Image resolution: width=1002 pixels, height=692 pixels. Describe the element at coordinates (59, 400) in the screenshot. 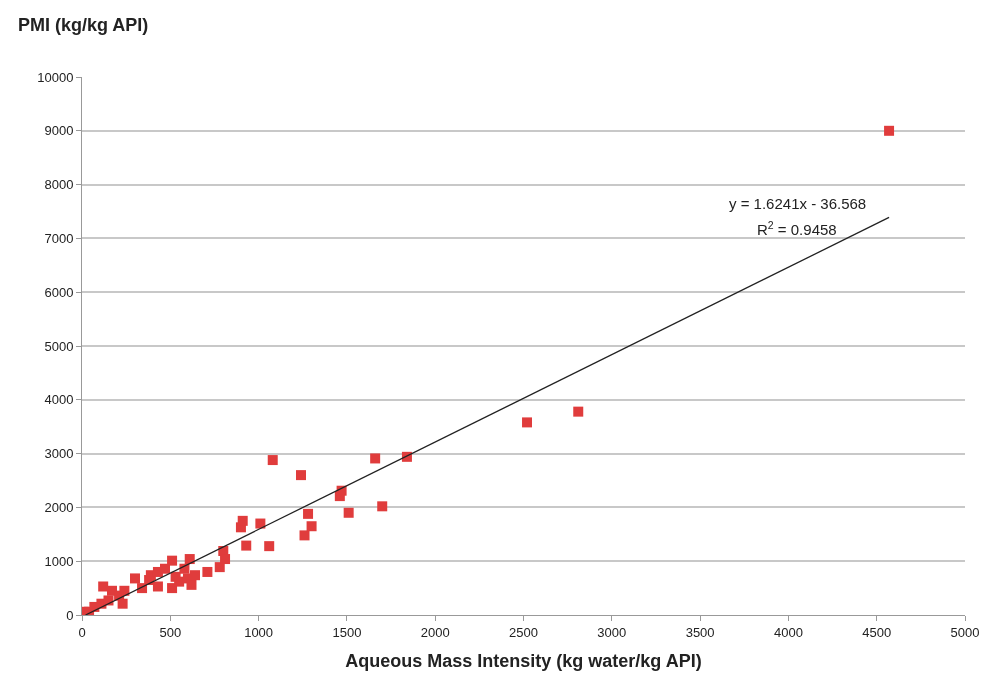

I see `y-tick-label: 4000` at that location.